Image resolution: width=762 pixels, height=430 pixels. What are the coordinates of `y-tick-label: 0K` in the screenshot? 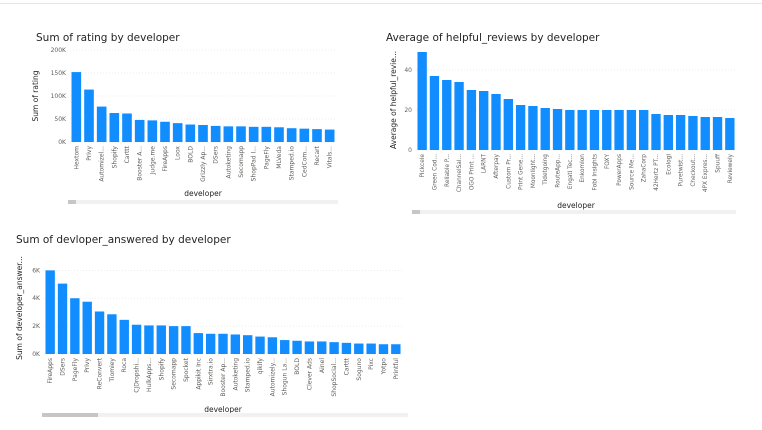 It's located at (36, 354).